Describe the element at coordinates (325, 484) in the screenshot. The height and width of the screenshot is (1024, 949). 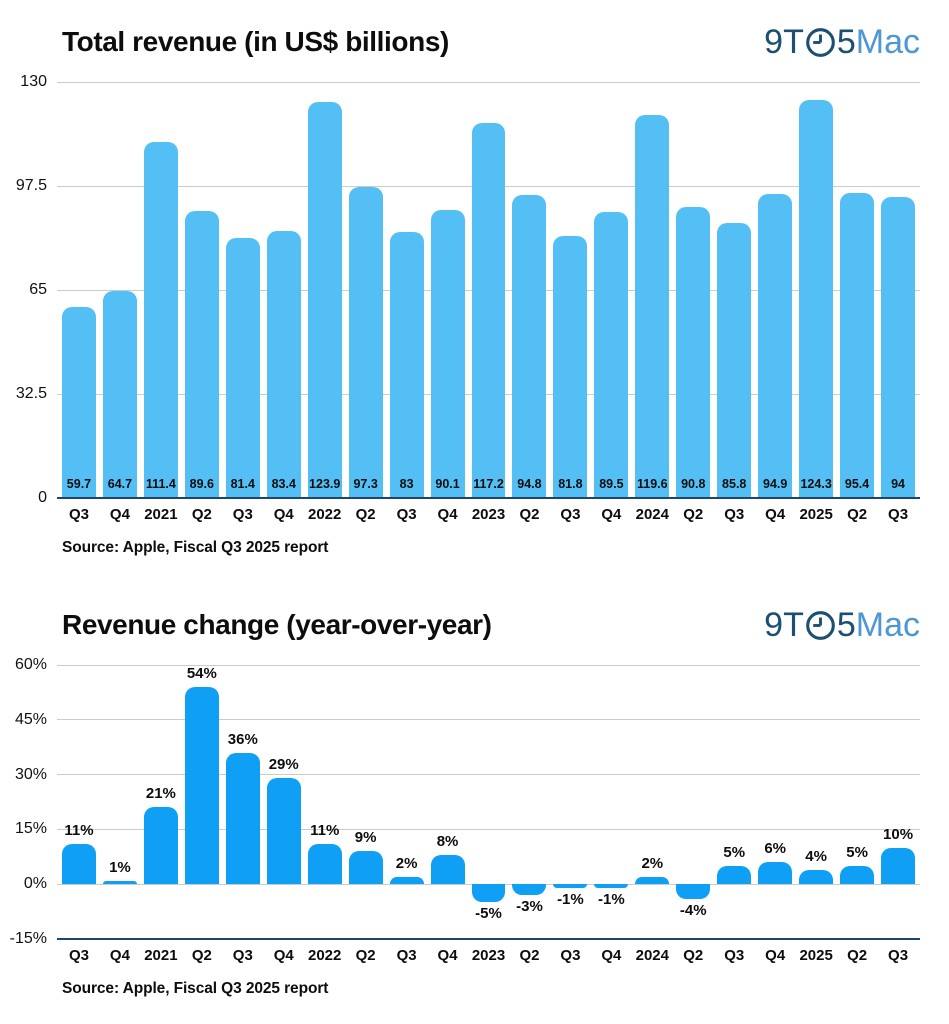
I see `bar-value-label: 123.9` at that location.